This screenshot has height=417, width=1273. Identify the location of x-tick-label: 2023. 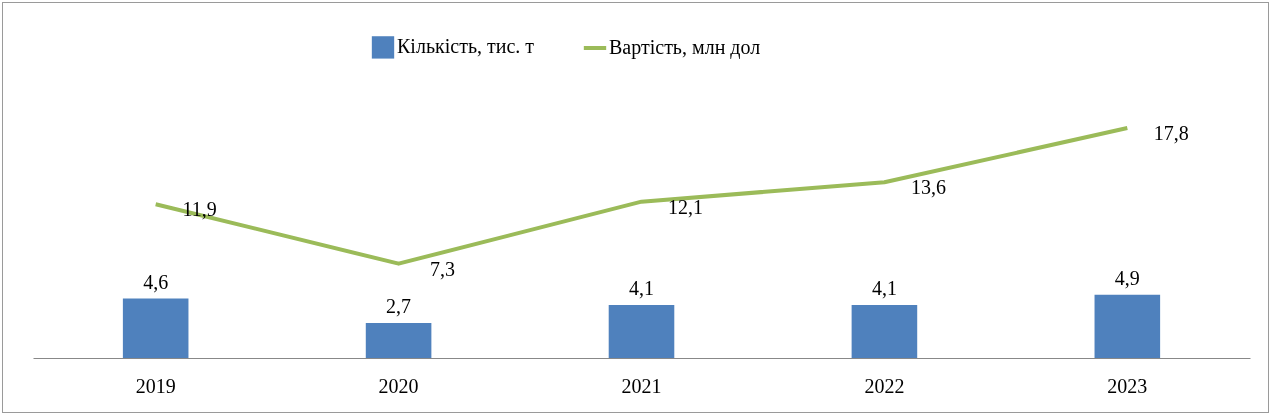
(1127, 385).